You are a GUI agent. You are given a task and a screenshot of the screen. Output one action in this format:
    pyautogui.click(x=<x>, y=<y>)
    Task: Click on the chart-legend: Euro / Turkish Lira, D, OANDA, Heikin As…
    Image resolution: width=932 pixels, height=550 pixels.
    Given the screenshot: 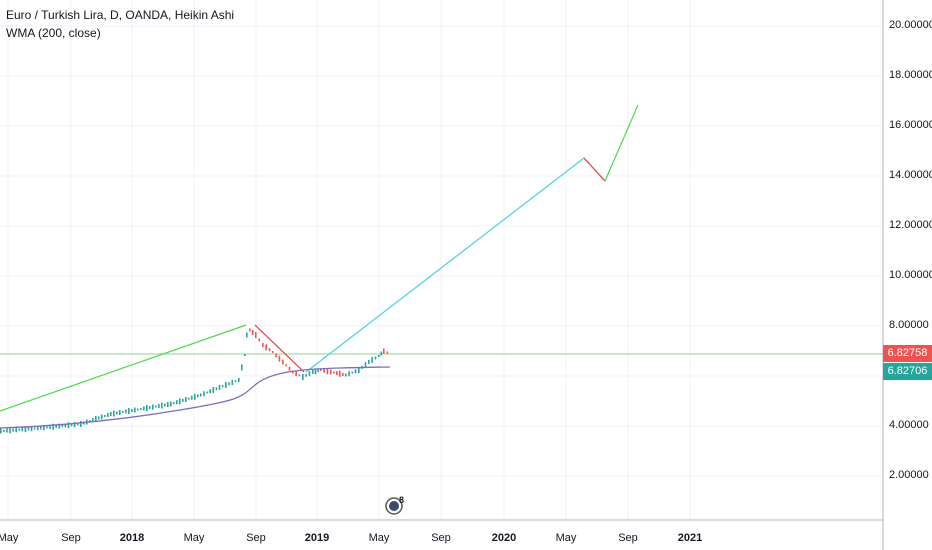 What is the action you would take?
    pyautogui.click(x=120, y=24)
    